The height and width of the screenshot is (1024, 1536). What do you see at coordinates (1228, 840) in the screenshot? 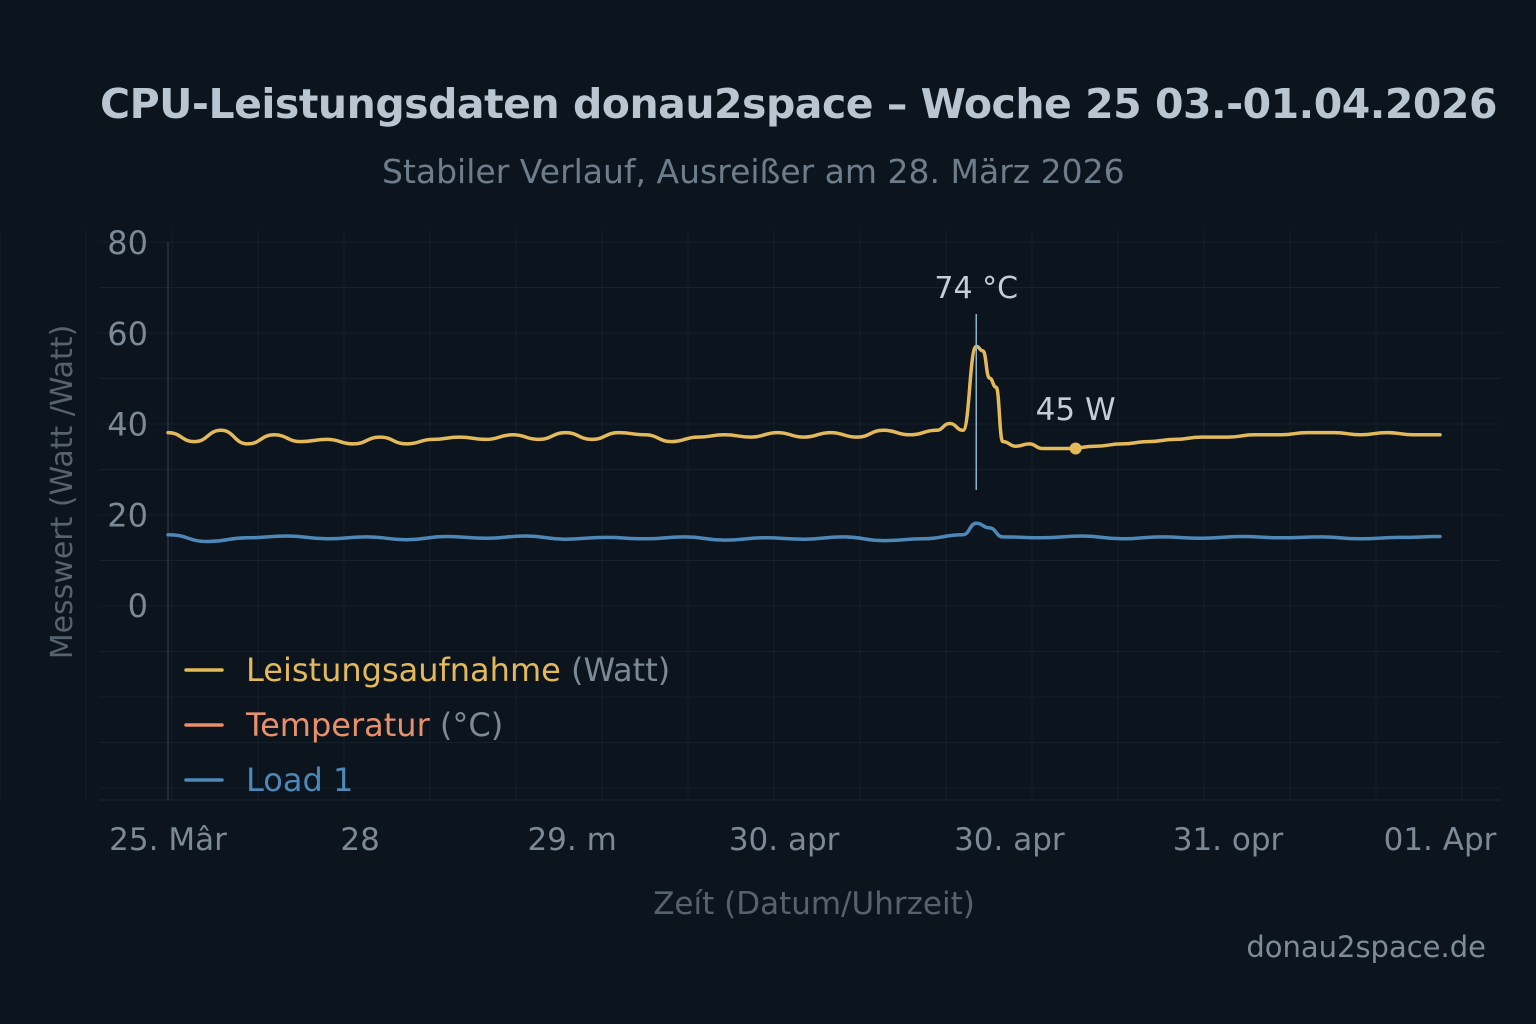
I see `x-tick-label: 31. opr` at bounding box center [1228, 840].